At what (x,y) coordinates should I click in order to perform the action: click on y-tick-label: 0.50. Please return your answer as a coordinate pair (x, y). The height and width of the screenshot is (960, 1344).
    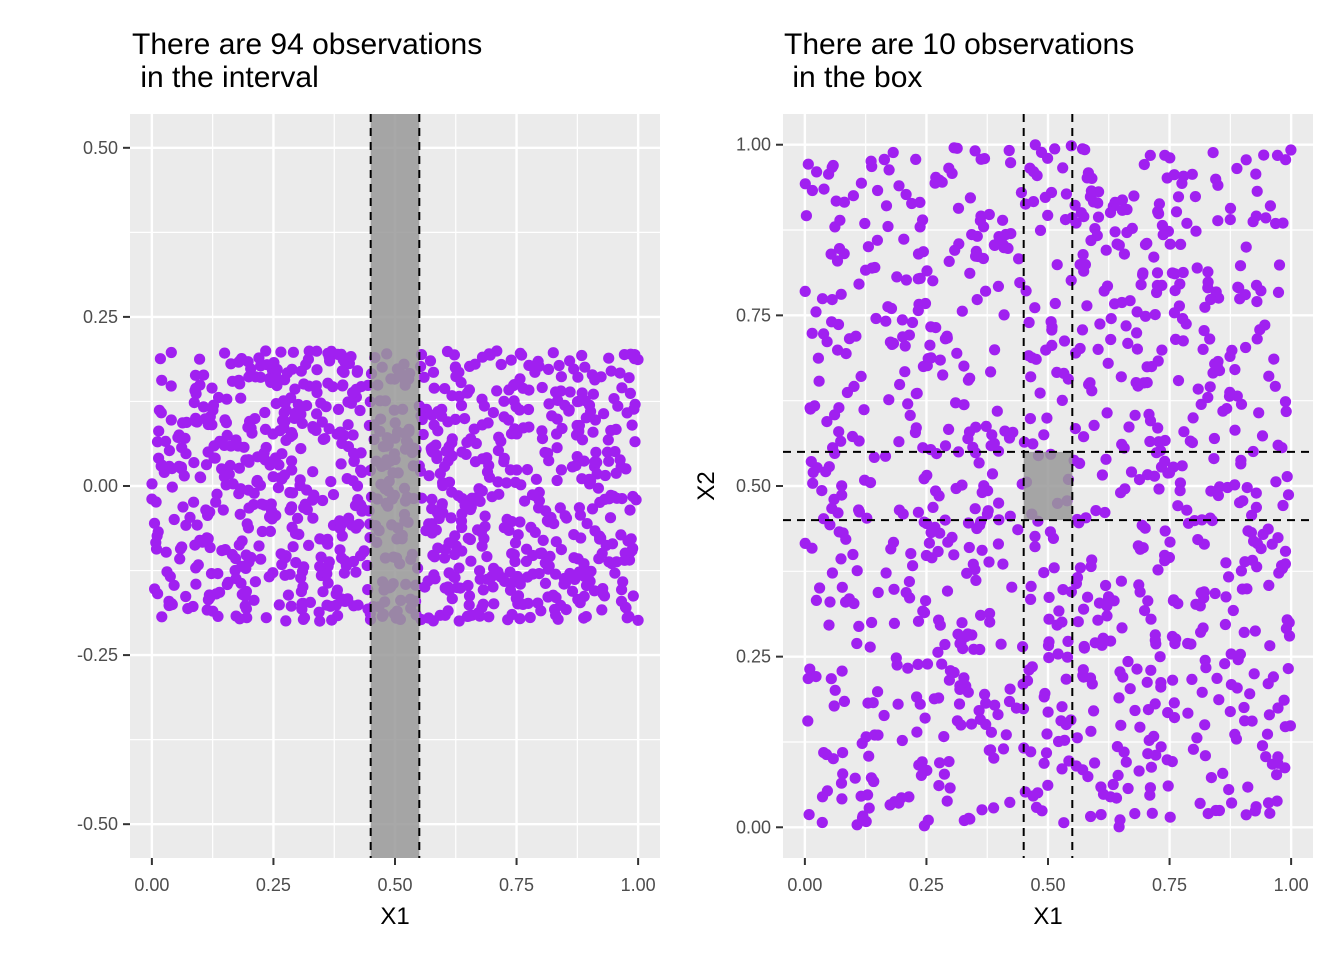
    Looking at the image, I should click on (100, 148).